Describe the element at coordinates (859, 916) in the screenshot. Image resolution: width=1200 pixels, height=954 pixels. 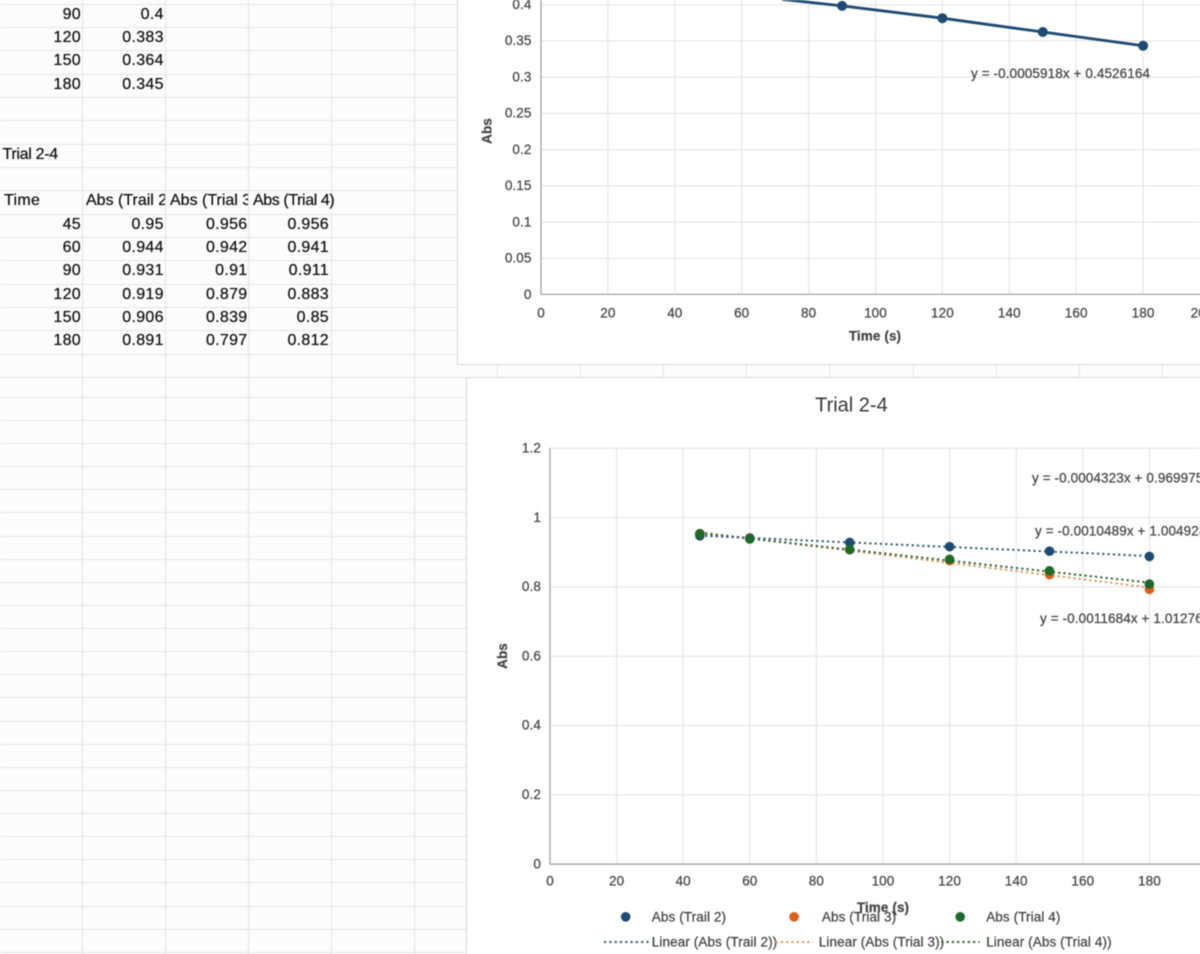
I see `svg-text: Abs (Trial 3)` at that location.